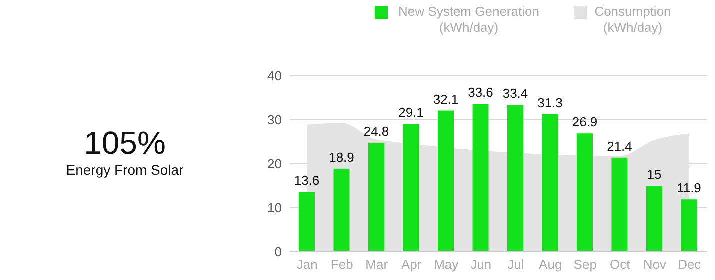  What do you see at coordinates (550, 264) in the screenshot?
I see `x-tick-label: Aug` at bounding box center [550, 264].